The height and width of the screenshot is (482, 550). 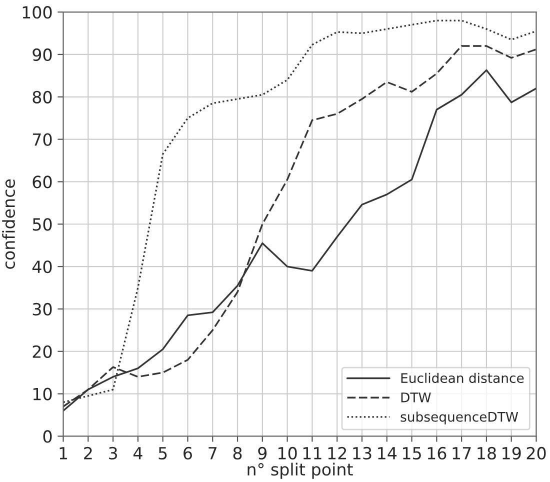 What do you see at coordinates (237, 453) in the screenshot?
I see `x-tick-label: 8` at bounding box center [237, 453].